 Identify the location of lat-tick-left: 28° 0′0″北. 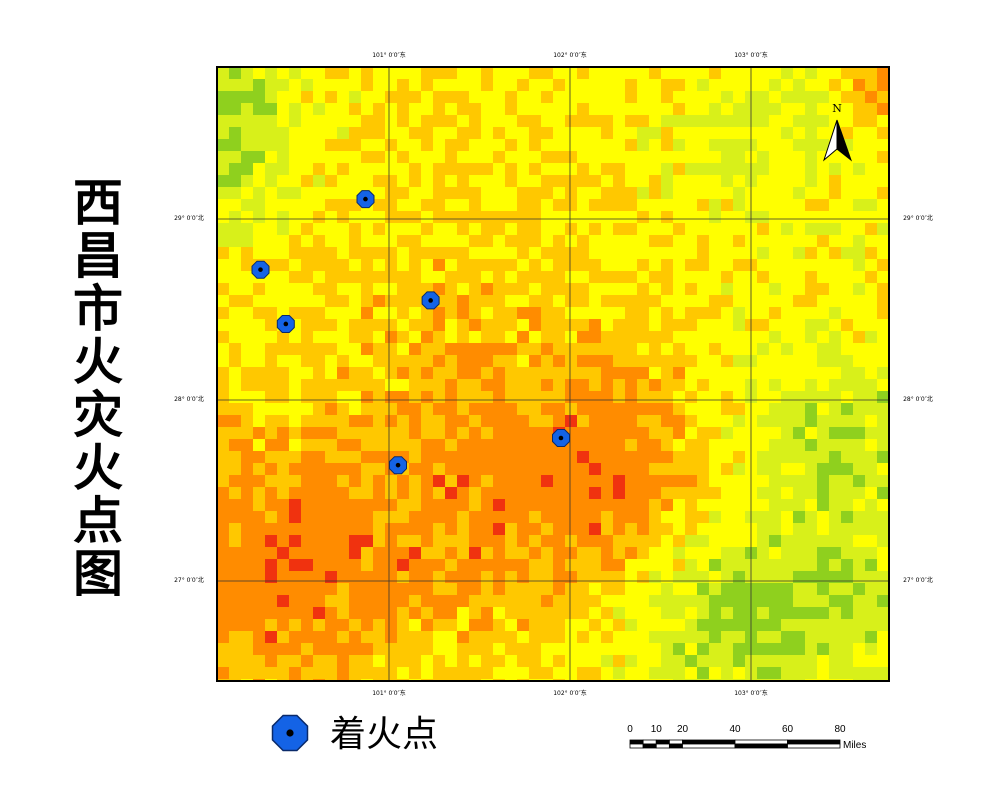
(189, 399).